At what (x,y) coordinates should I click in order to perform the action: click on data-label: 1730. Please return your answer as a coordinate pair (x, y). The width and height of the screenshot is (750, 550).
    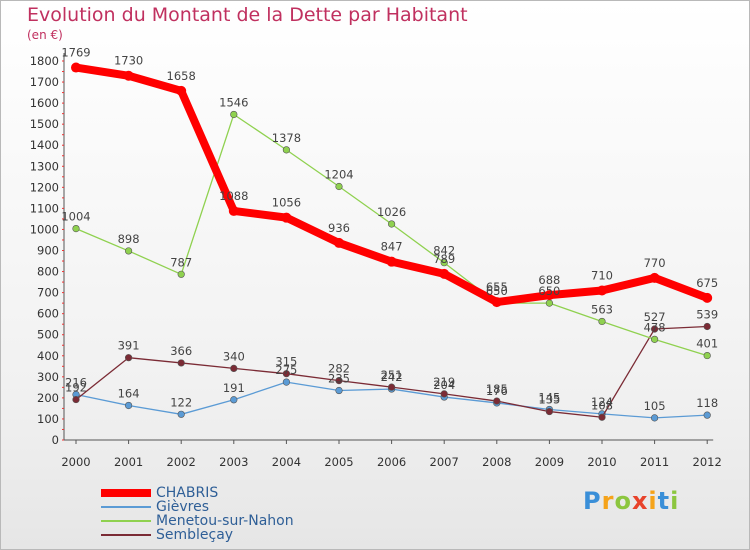
    Looking at the image, I should click on (128, 61).